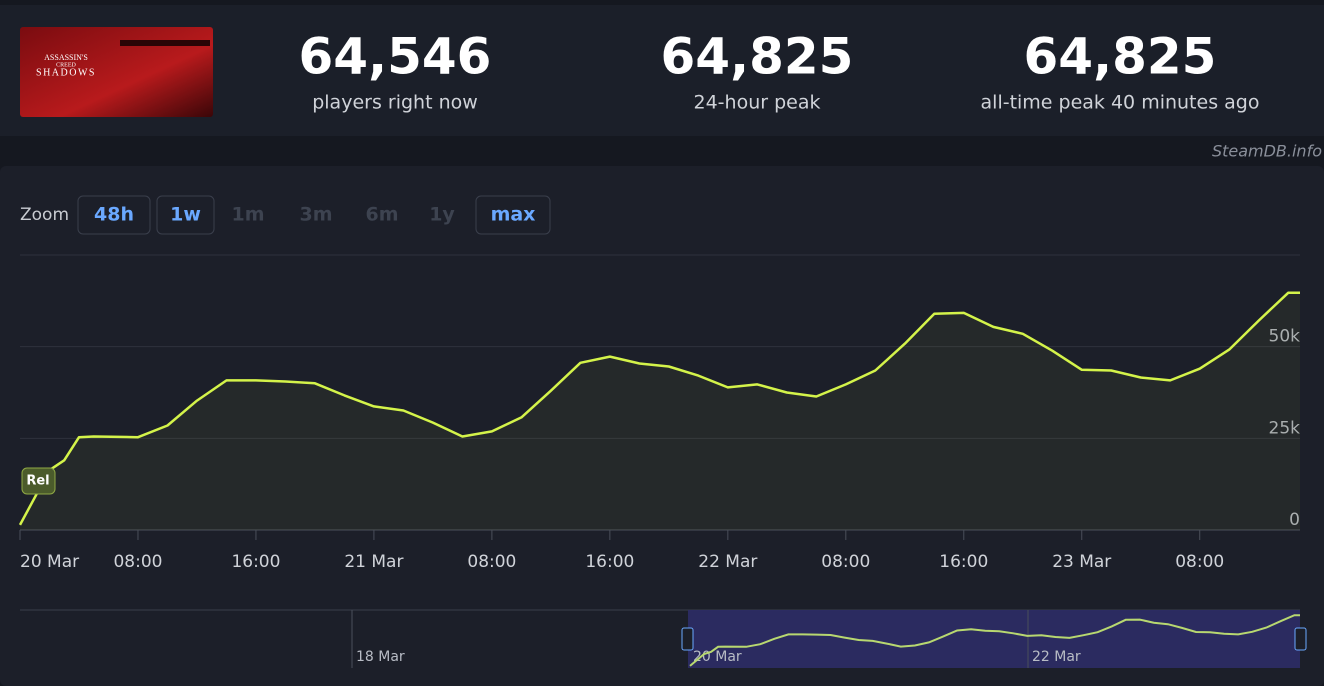 The width and height of the screenshot is (1324, 686). Describe the element at coordinates (1300, 639) in the screenshot. I see `navigator-handle-right` at that location.